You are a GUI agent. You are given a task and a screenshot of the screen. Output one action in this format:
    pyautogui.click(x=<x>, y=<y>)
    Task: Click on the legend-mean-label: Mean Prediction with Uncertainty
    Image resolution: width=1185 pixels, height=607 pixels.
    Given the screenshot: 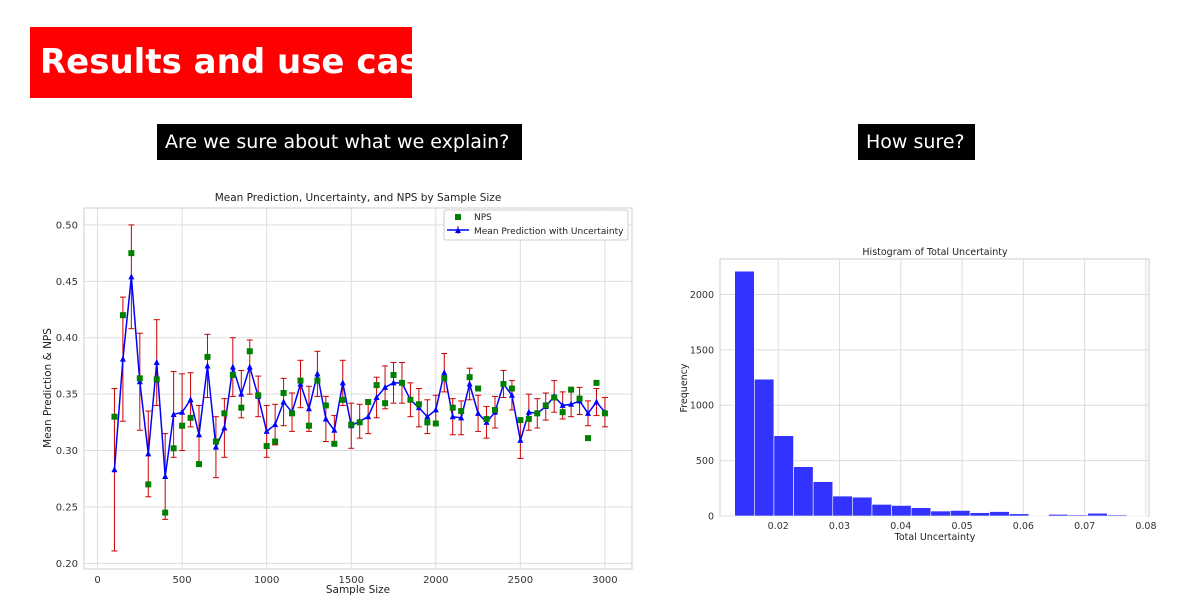 What is the action you would take?
    pyautogui.click(x=549, y=232)
    